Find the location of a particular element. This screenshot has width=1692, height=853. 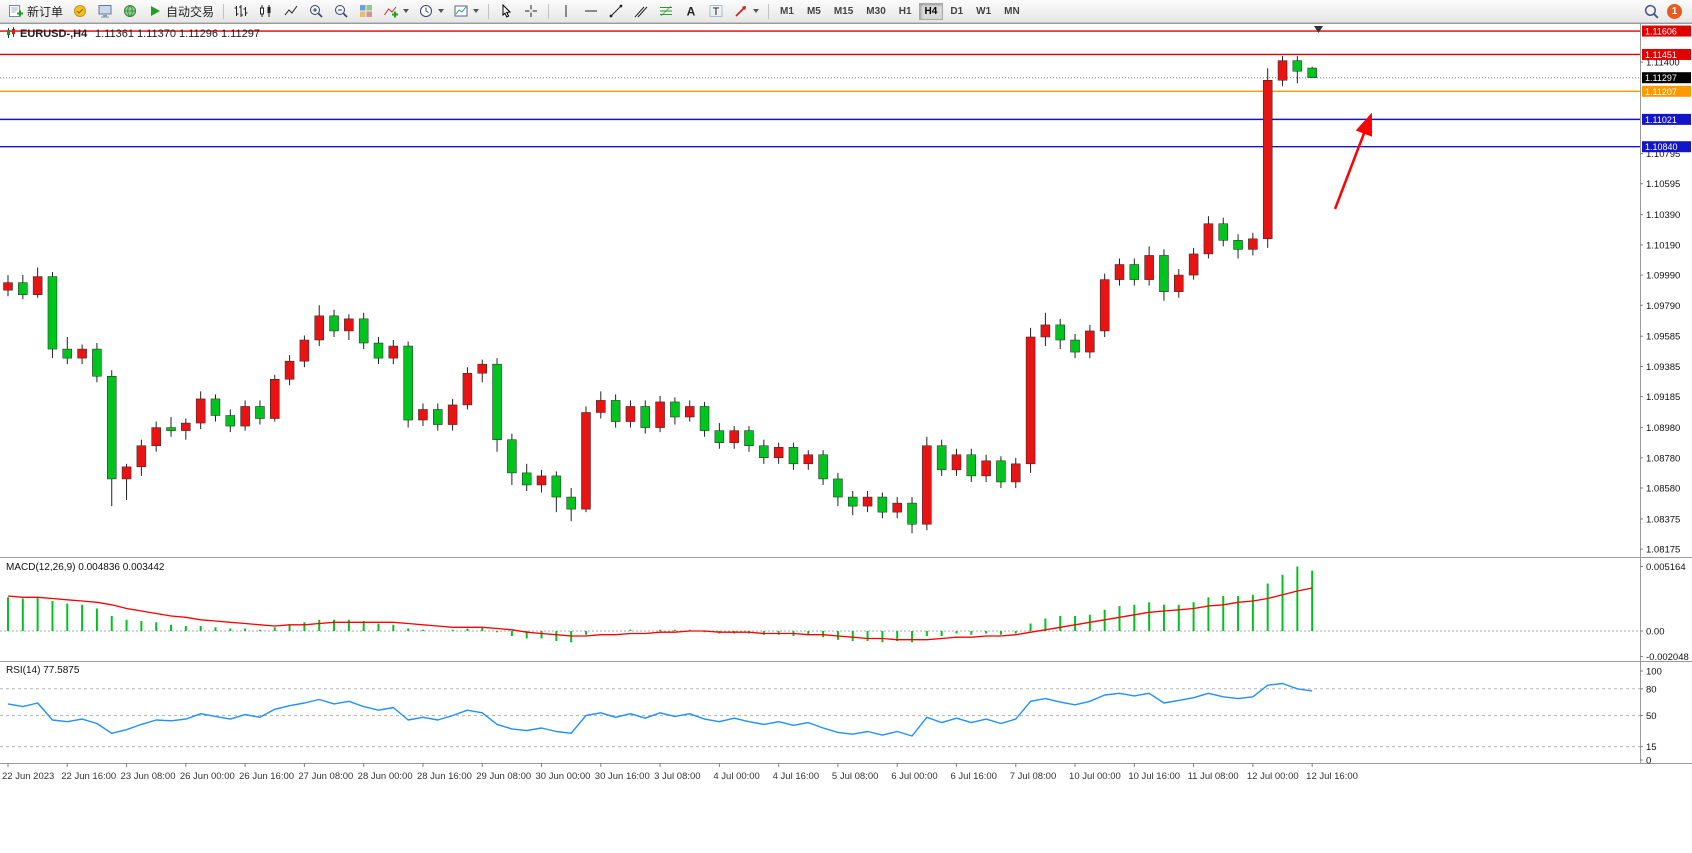

new-order-icon is located at coordinates (16, 11).